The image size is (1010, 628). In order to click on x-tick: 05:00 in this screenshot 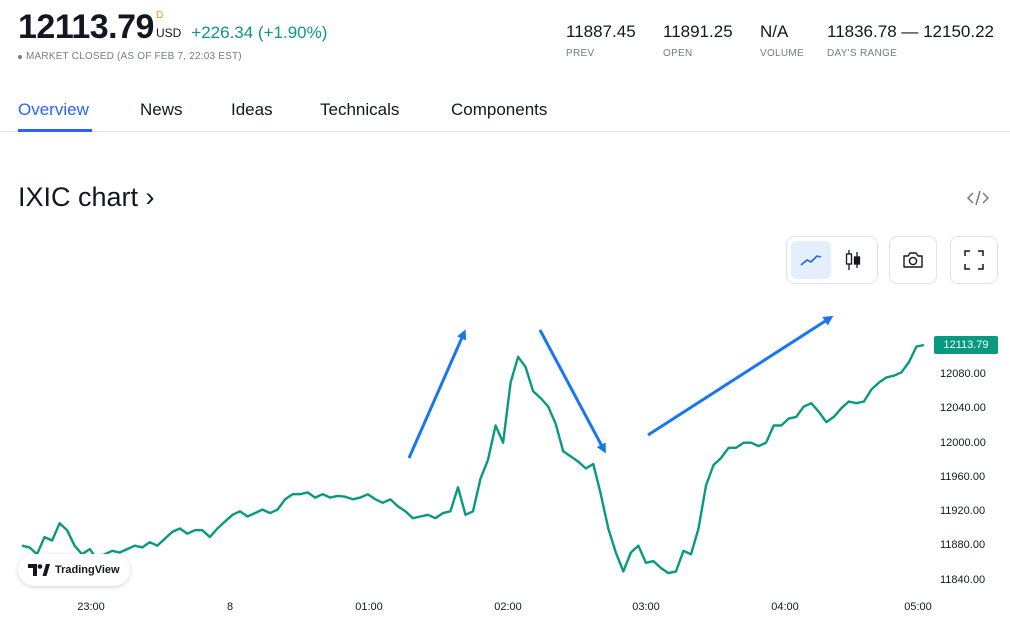, I will do `click(918, 607)`.